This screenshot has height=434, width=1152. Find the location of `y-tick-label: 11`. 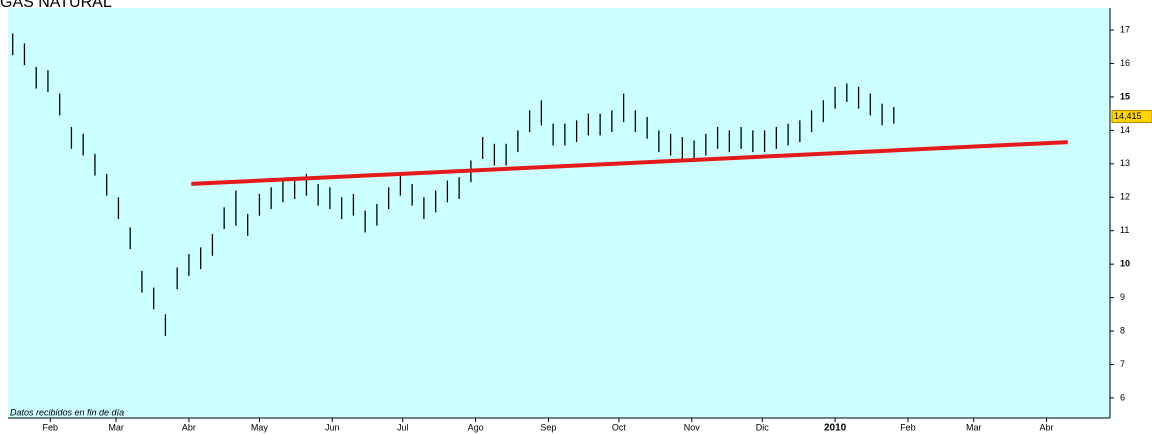

y-tick-label: 11 is located at coordinates (1124, 230).